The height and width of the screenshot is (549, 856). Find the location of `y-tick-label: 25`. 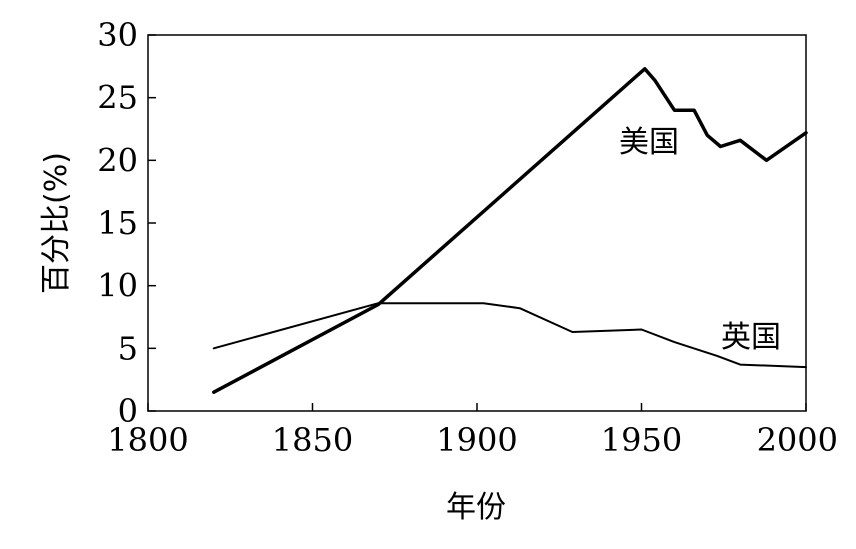

y-tick-label: 25 is located at coordinates (117, 98).